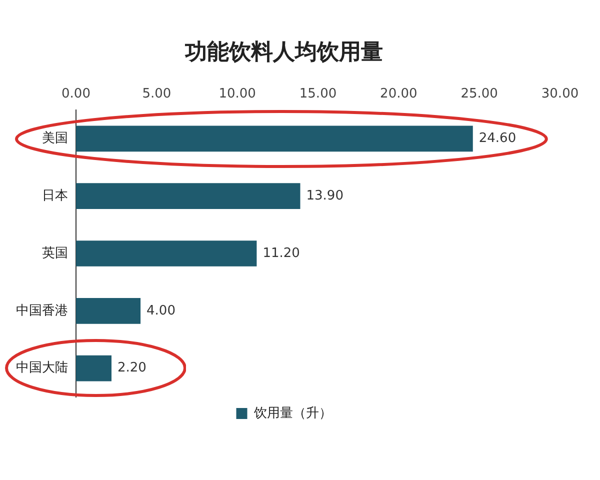 The image size is (600, 480). What do you see at coordinates (237, 94) in the screenshot?
I see `x-tick-label: 10.00` at bounding box center [237, 94].